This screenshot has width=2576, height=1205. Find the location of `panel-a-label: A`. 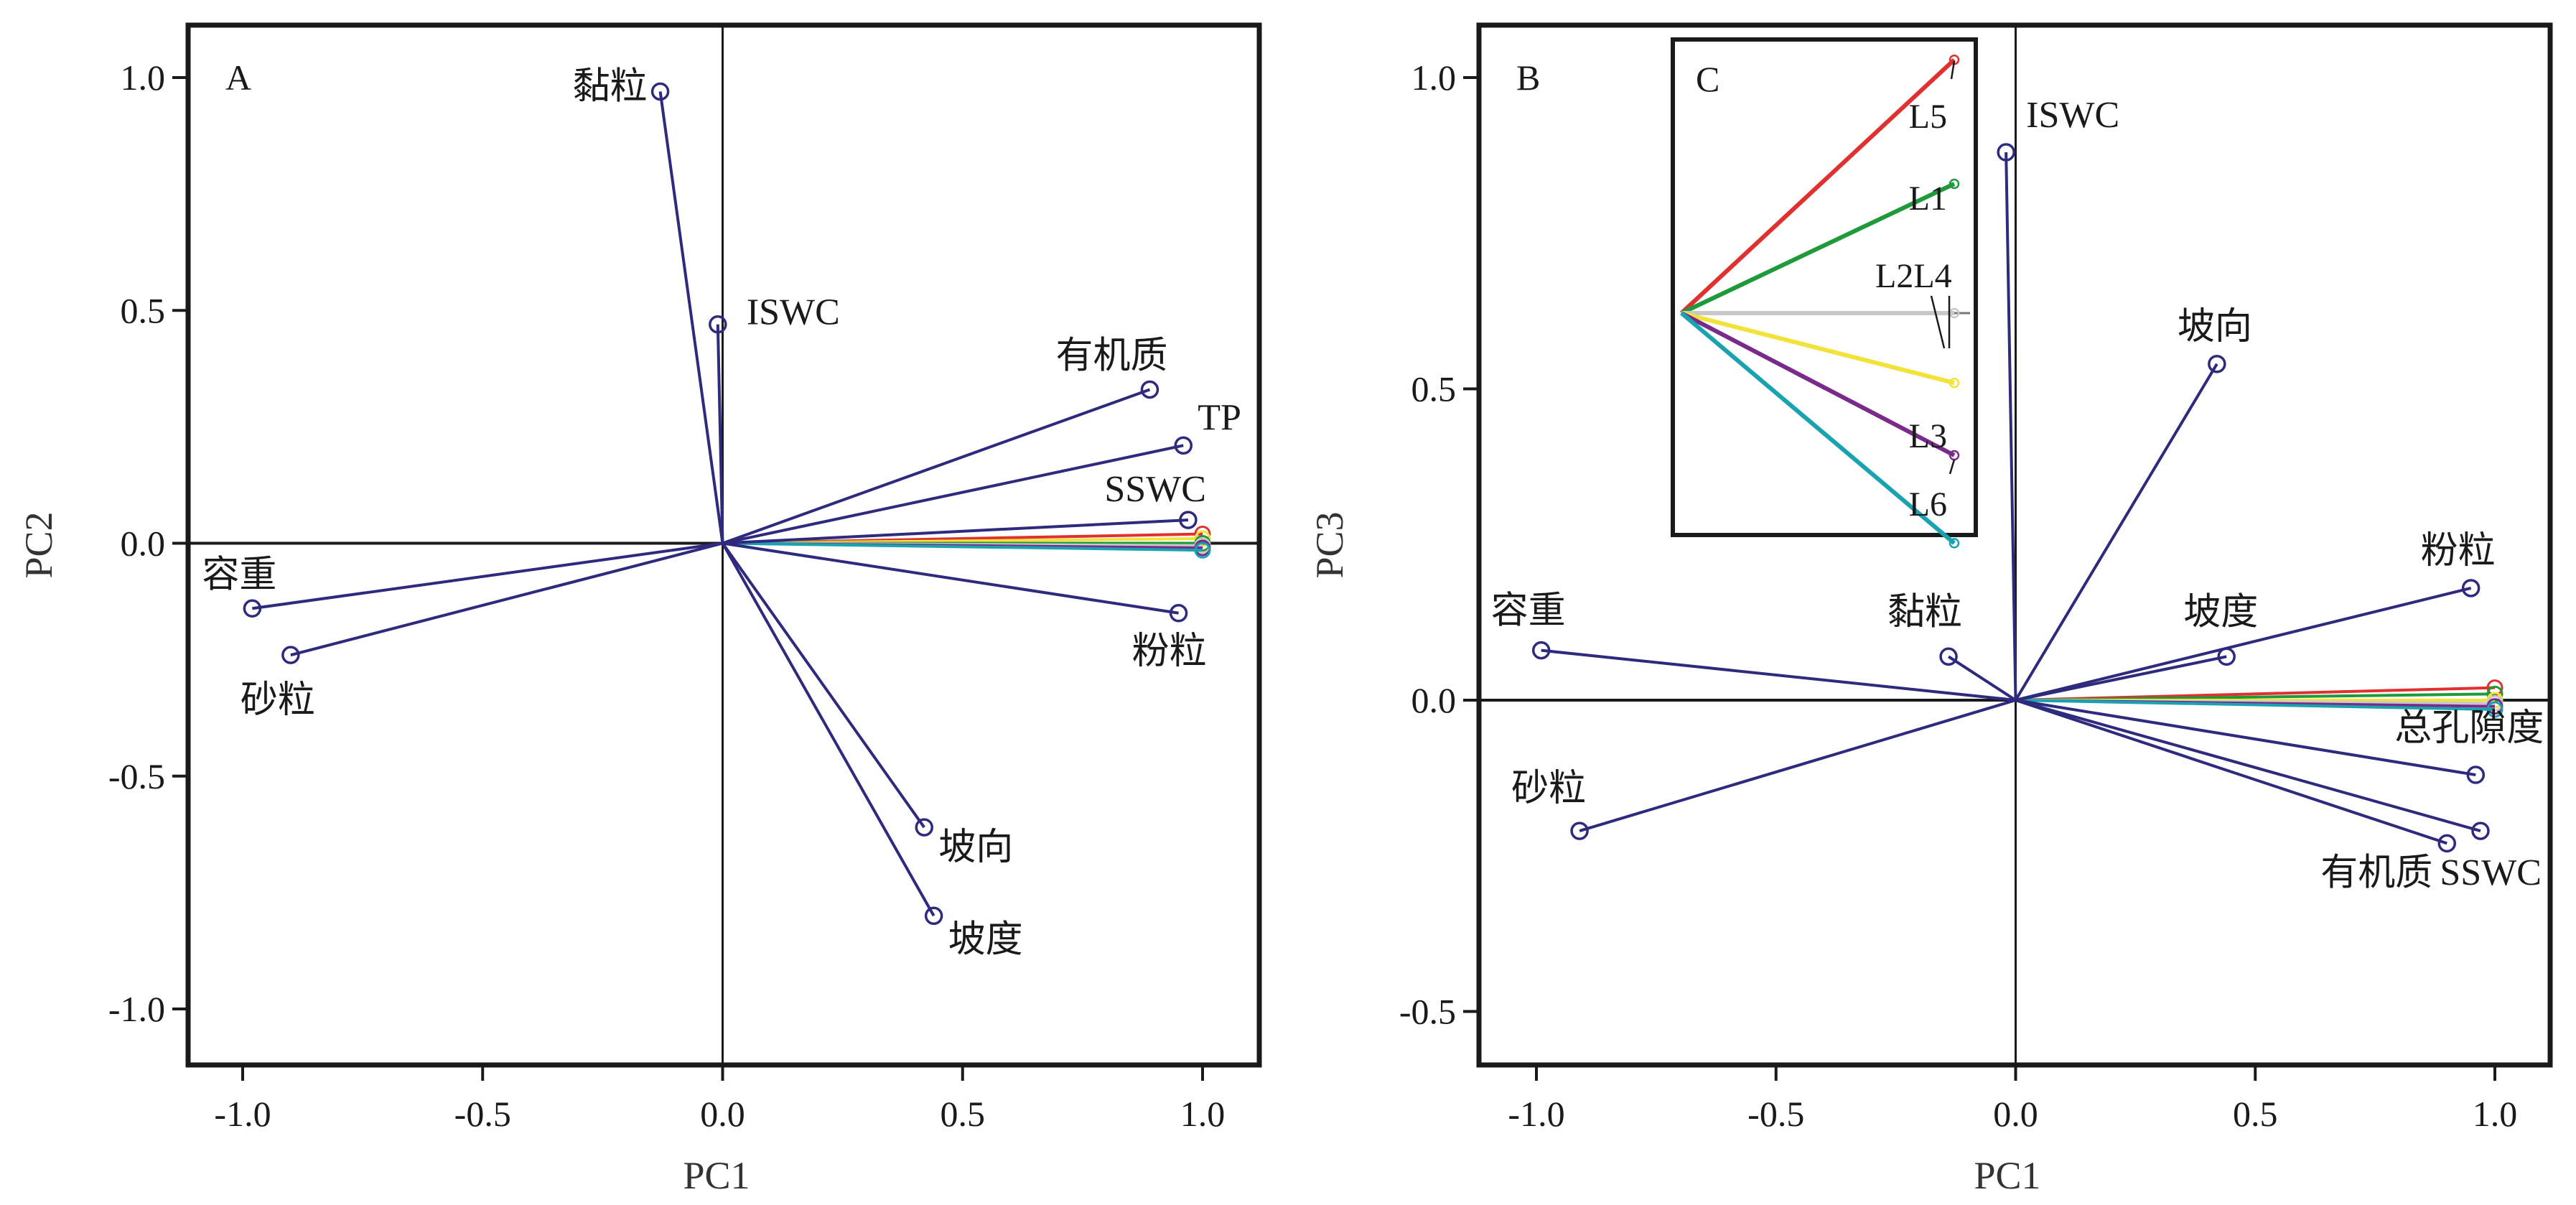

panel-a-label: A is located at coordinates (238, 77).